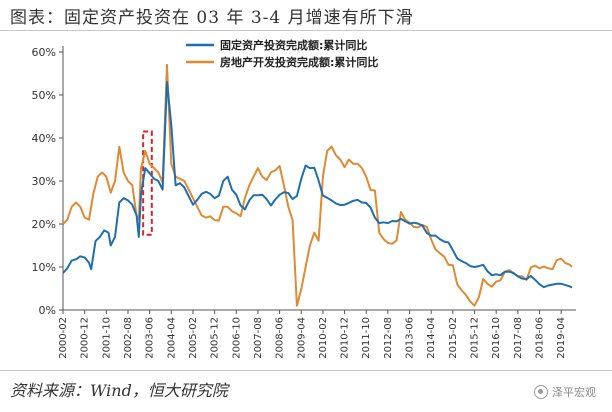 This screenshot has width=612, height=412. I want to click on y-tick-label: 50%, so click(44, 95).